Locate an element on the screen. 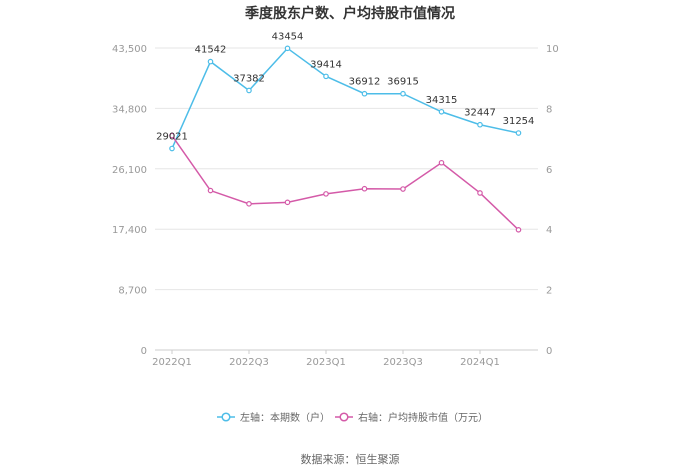 The height and width of the screenshot is (474, 700). x-tick-label: 2024Q1 is located at coordinates (480, 362).